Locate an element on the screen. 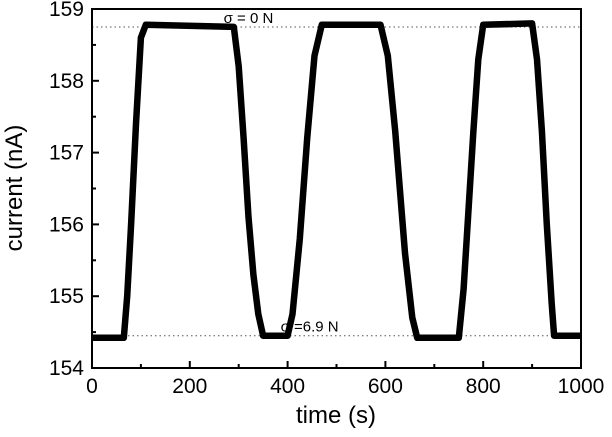 This screenshot has width=612, height=437. x-tick-label-1: 200 is located at coordinates (189, 386).